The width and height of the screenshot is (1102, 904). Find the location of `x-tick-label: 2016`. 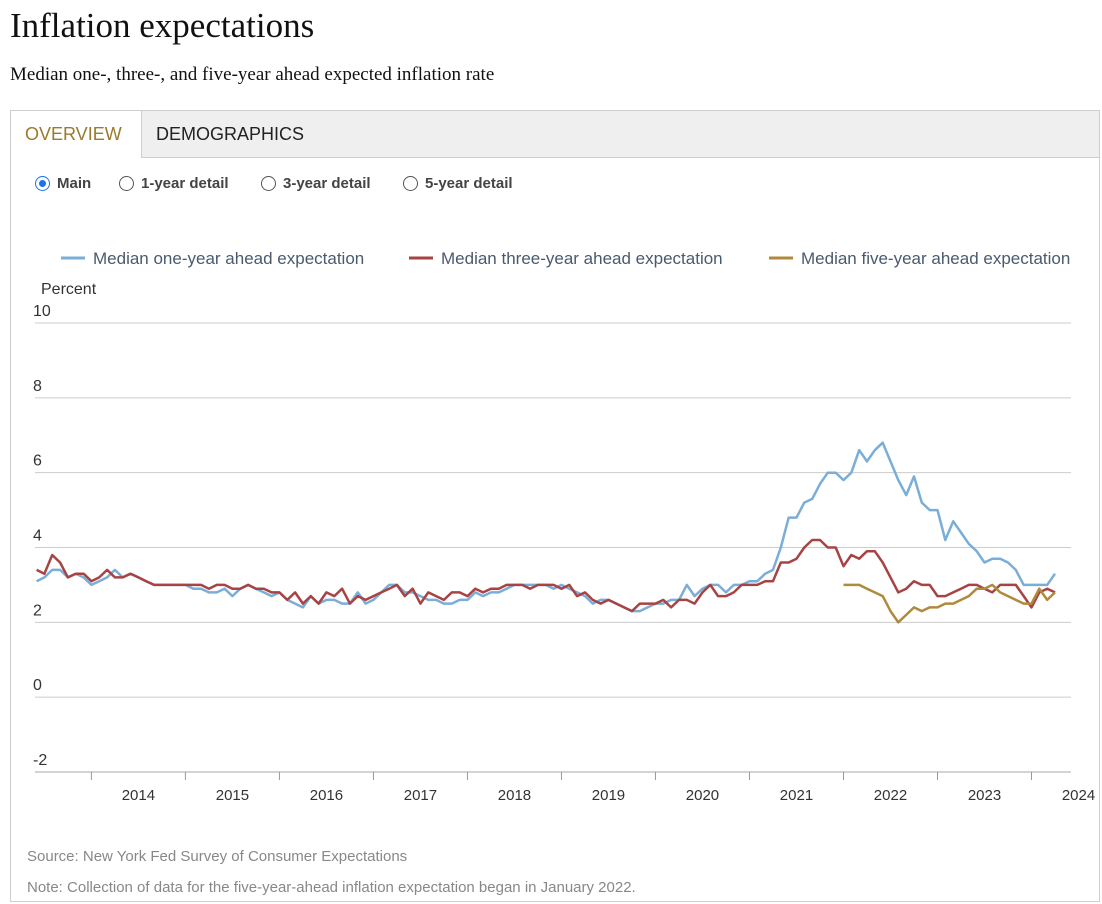

x-tick-label: 2016 is located at coordinates (326, 795).